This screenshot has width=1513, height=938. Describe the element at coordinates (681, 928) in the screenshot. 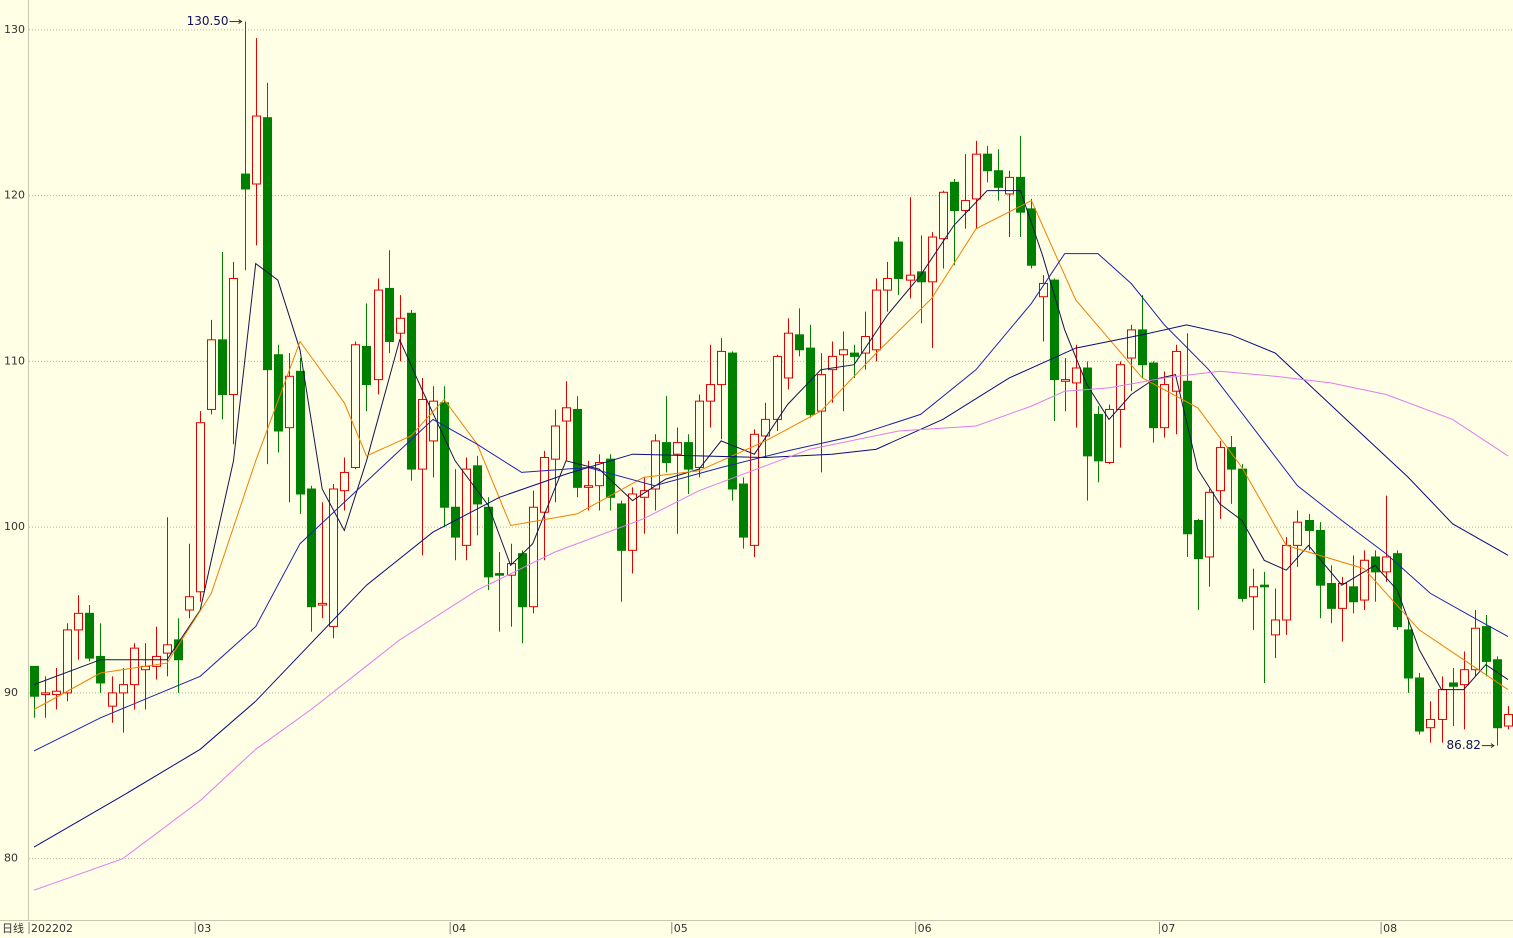

I see `x-tick-label: 05` at that location.